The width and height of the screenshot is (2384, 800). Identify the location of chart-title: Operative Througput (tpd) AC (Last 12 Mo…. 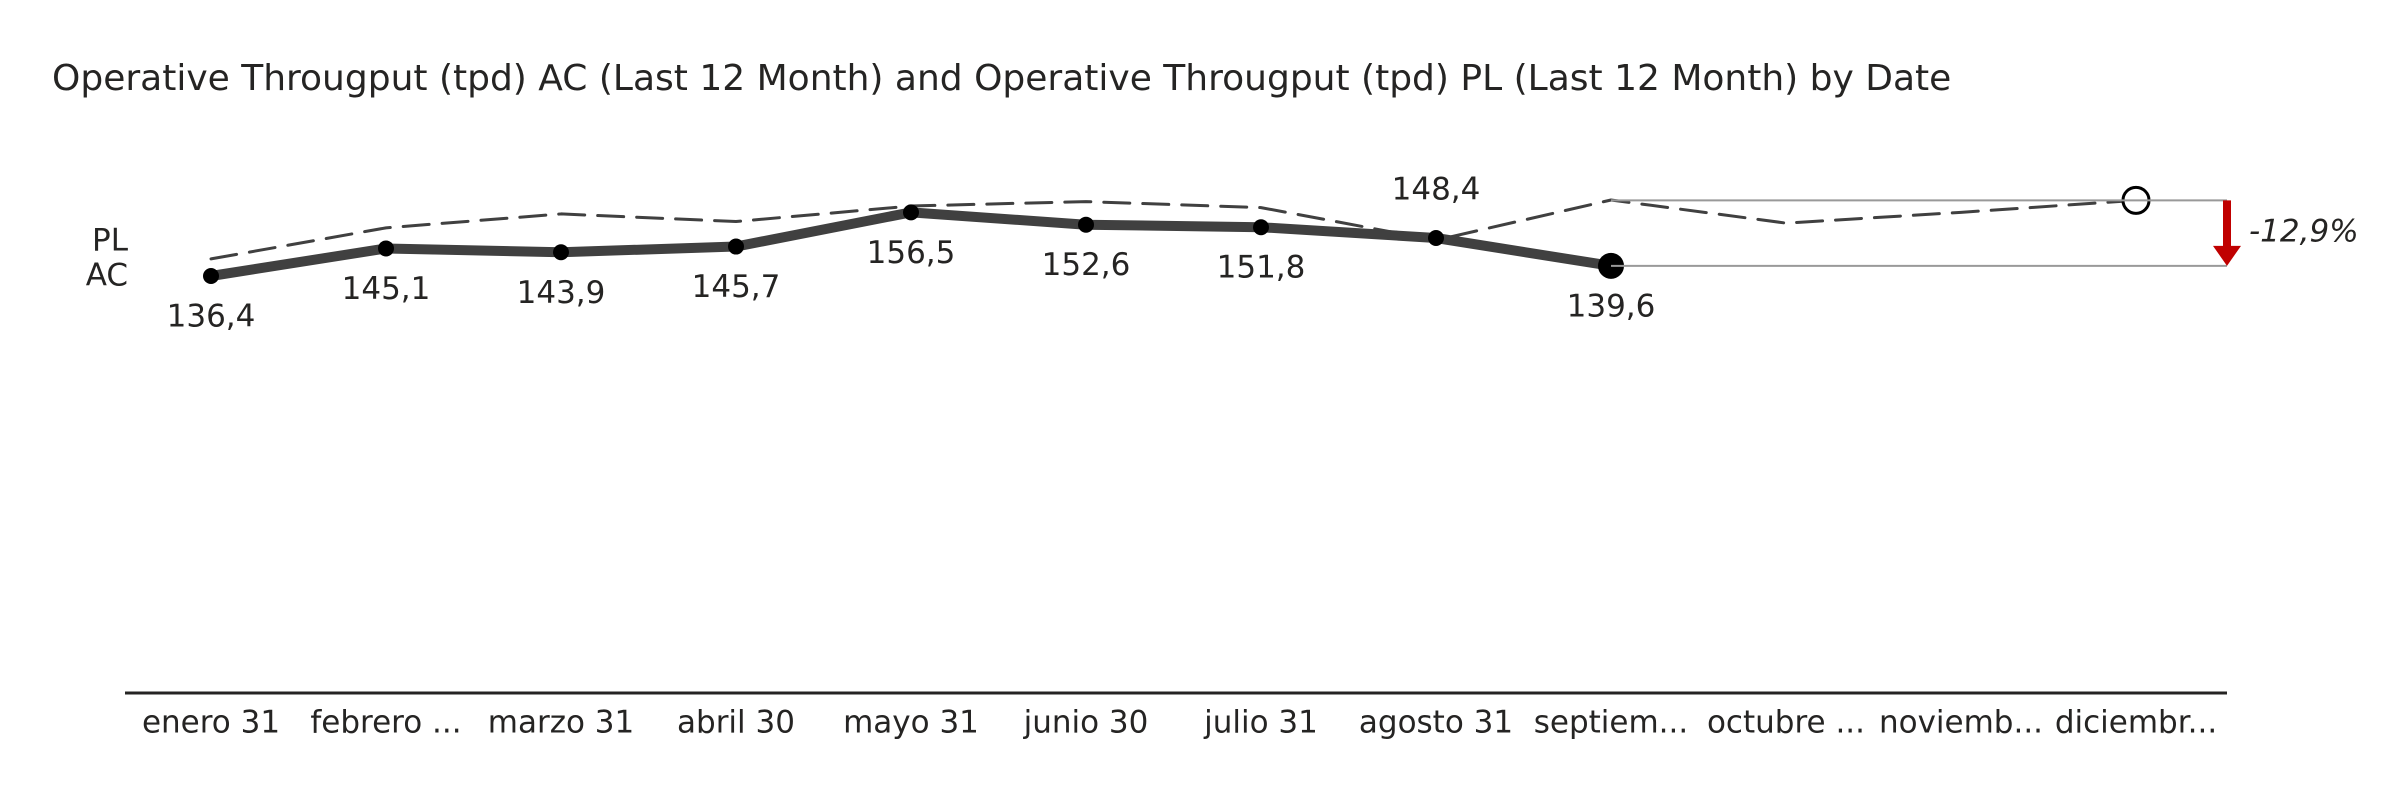
(1001, 78).